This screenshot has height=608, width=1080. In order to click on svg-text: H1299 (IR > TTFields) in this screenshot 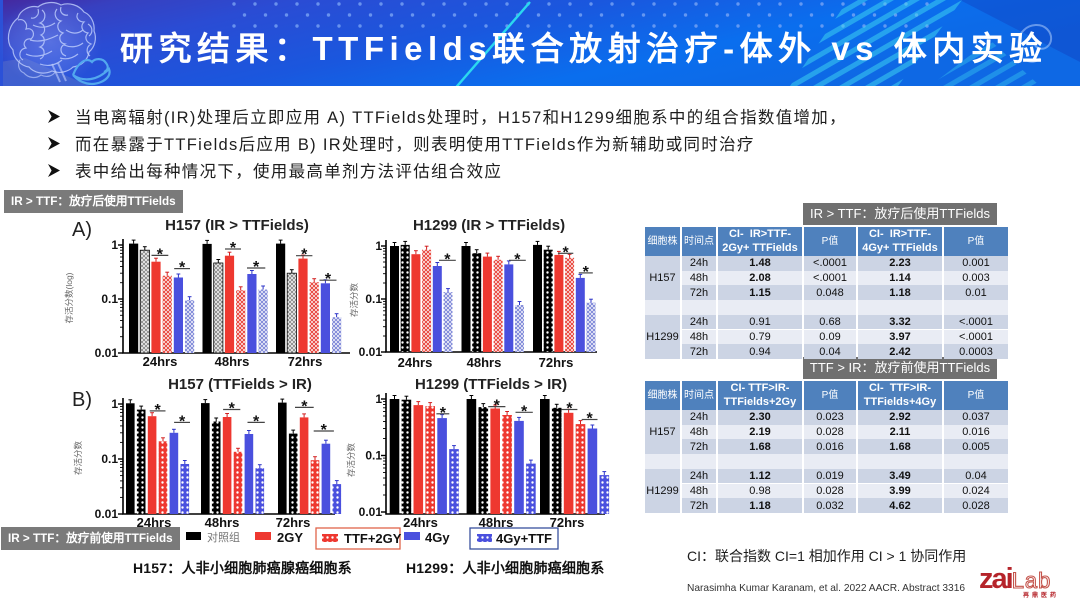, I will do `click(489, 225)`.